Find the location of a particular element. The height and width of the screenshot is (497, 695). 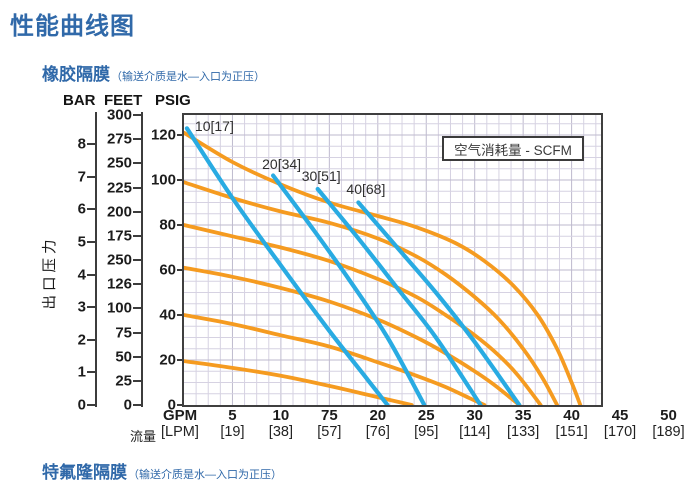

psig-tick-label: 80 is located at coordinates (167, 225).